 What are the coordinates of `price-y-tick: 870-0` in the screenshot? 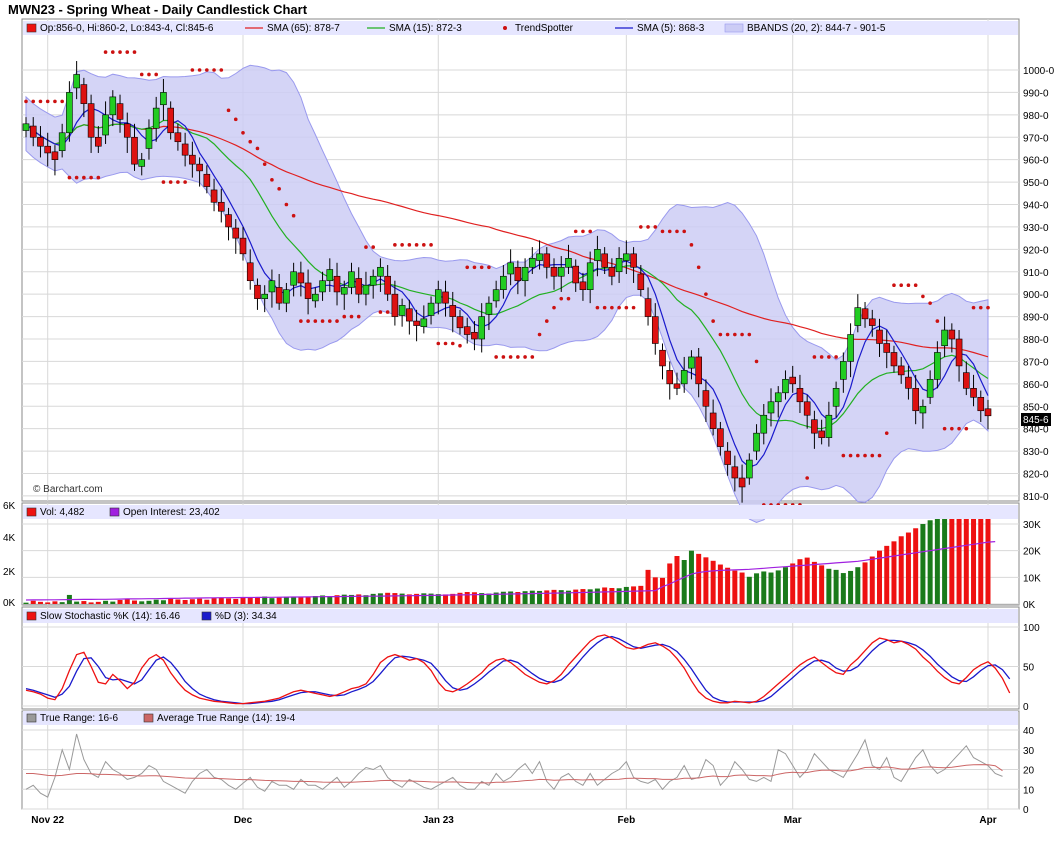 It's located at (1036, 362).